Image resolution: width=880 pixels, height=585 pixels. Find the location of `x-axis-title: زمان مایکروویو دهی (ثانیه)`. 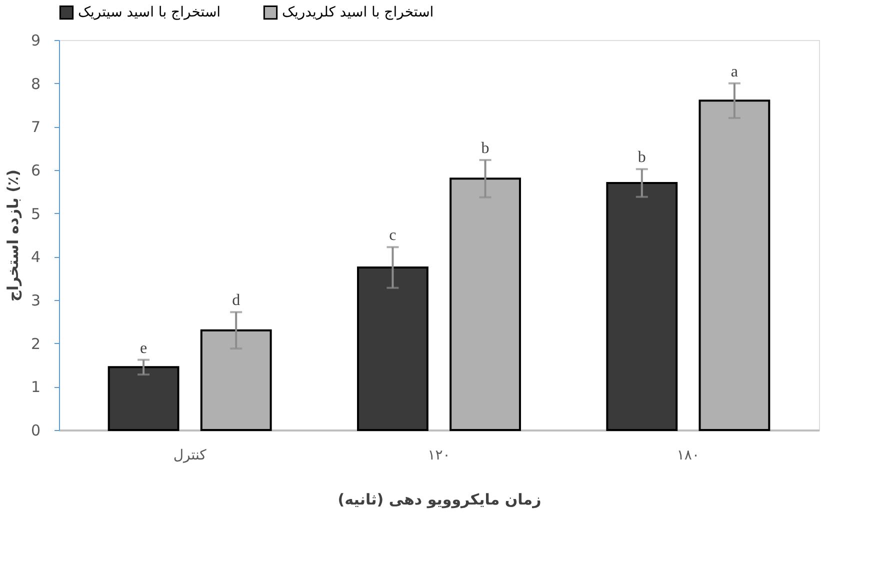

x-axis-title: زمان مایکروویو دهی (ثانیه) is located at coordinates (440, 499).